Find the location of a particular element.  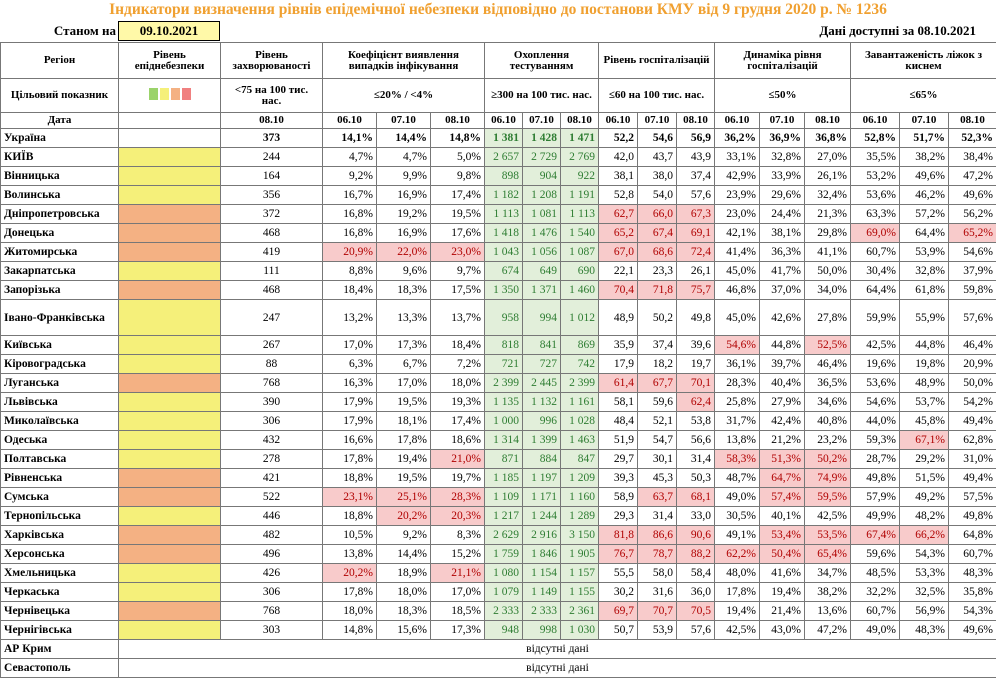

value: 18,8% is located at coordinates (349, 478).